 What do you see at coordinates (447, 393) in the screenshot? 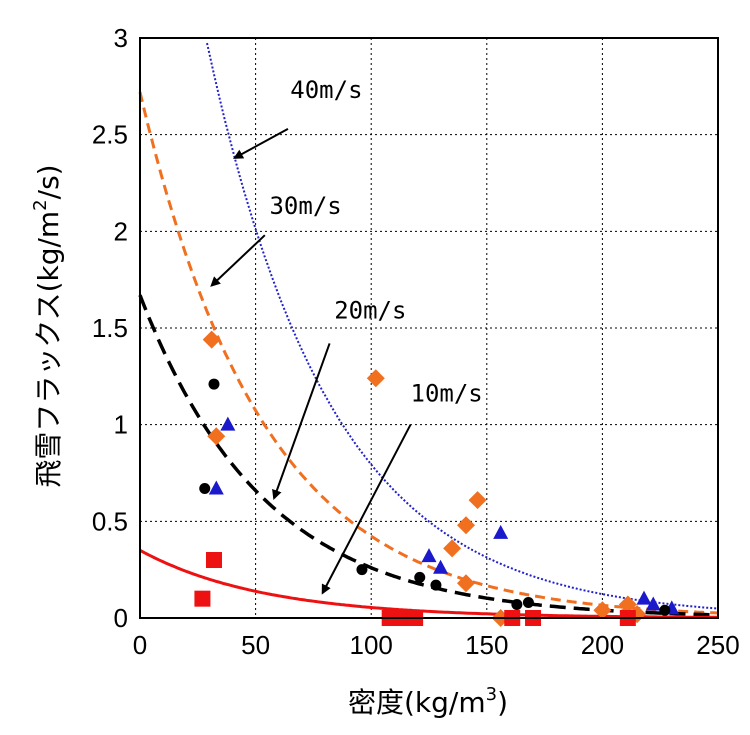
I see `callout-label: 10m/s` at bounding box center [447, 393].